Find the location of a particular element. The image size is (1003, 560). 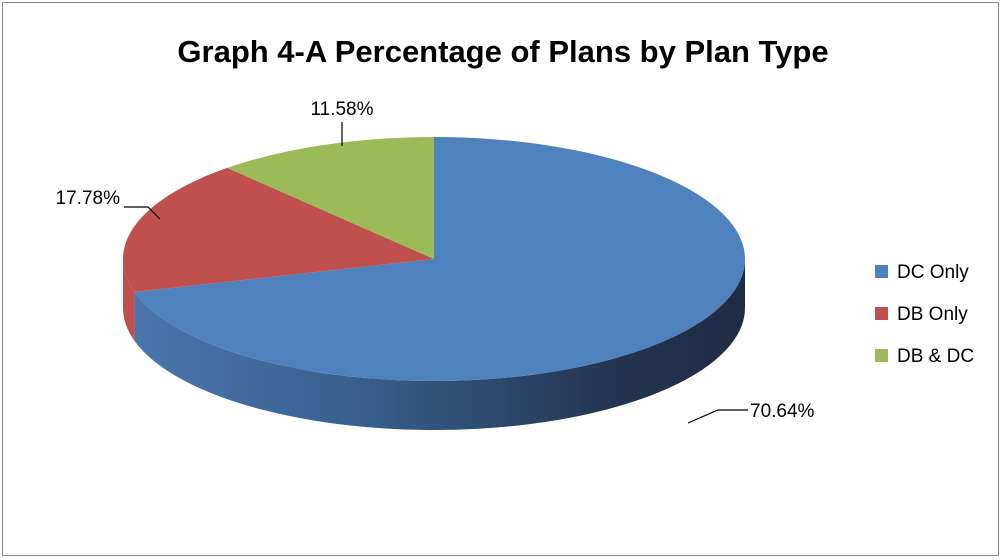

legend-label: DC Only is located at coordinates (933, 272).